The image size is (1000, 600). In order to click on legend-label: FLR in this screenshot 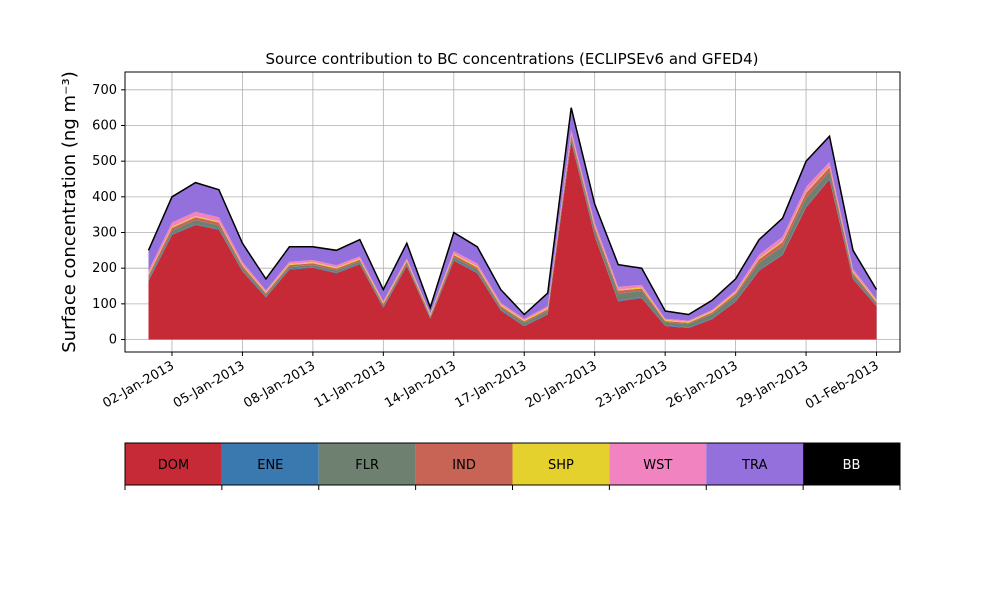, I will do `click(367, 465)`.